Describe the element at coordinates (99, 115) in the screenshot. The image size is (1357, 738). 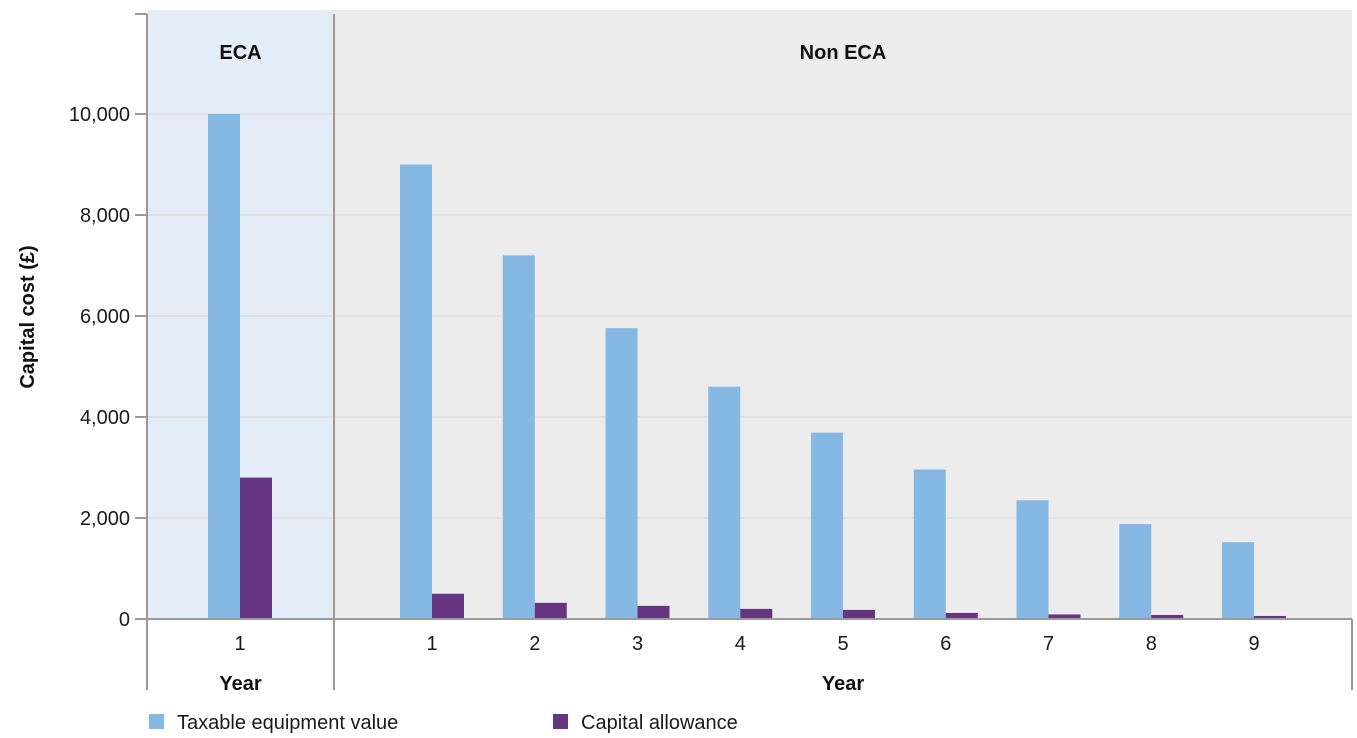
I see `y-tick-label-10000: 10,000` at that location.